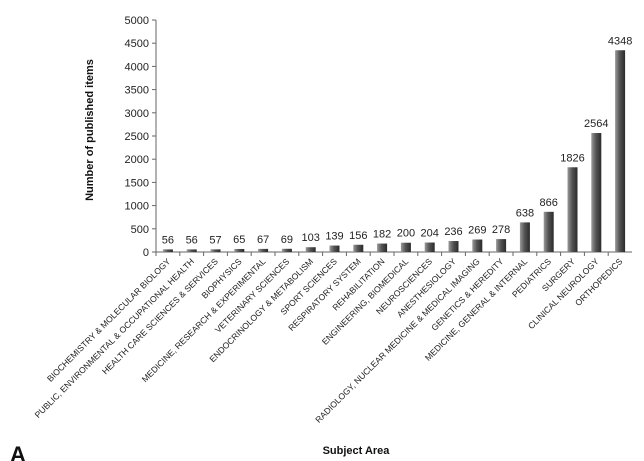 The image size is (644, 461). What do you see at coordinates (137, 91) in the screenshot?
I see `y-tick-label: 3500` at bounding box center [137, 91].